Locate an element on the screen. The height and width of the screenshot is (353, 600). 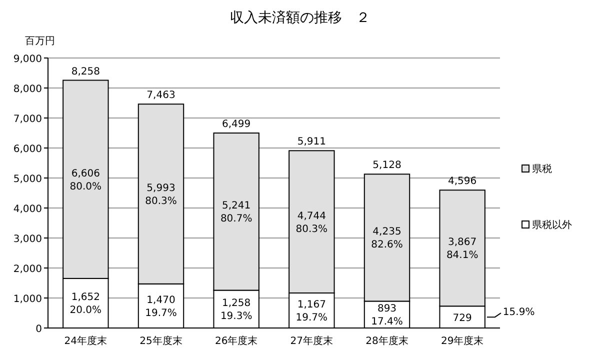
annotation: 17.4% is located at coordinates (387, 322).